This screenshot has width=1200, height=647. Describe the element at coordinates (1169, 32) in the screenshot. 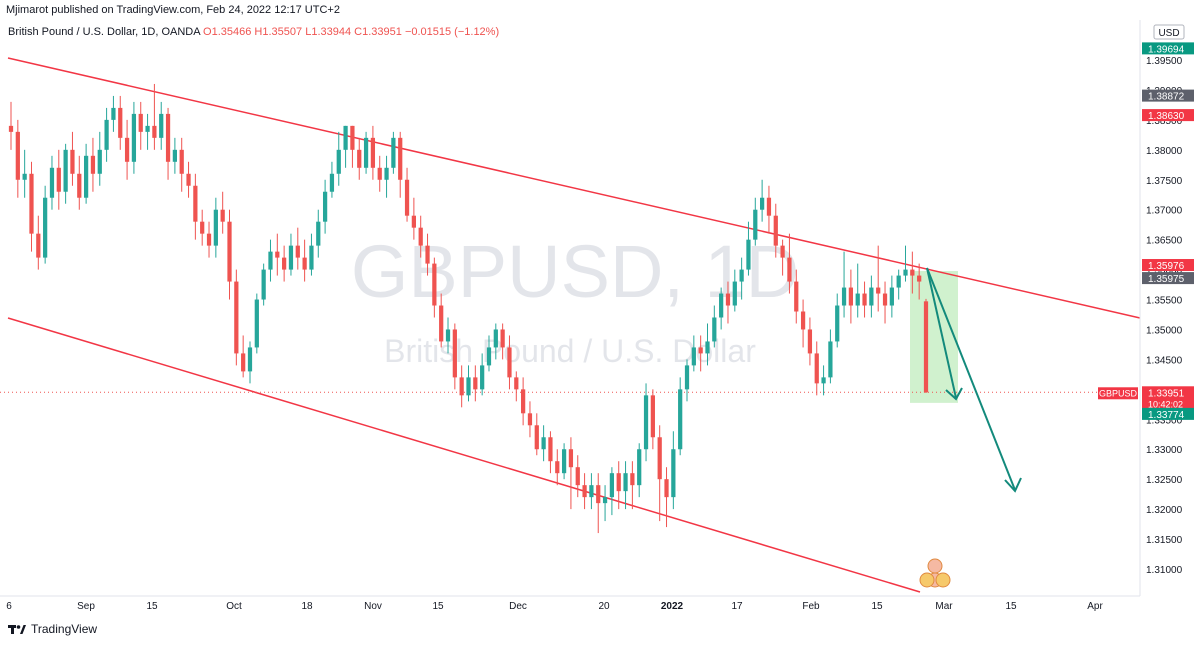

I see `currency-selector: USD` at that location.